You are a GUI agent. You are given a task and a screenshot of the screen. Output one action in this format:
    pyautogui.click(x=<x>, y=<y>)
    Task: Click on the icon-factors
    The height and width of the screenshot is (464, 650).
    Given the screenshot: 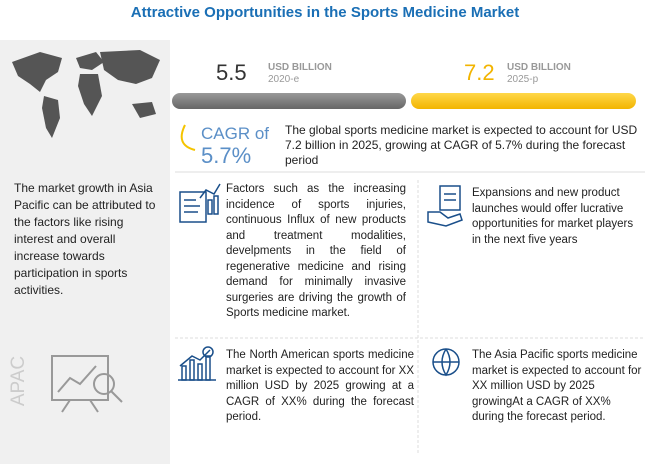 What is the action you would take?
    pyautogui.click(x=200, y=203)
    